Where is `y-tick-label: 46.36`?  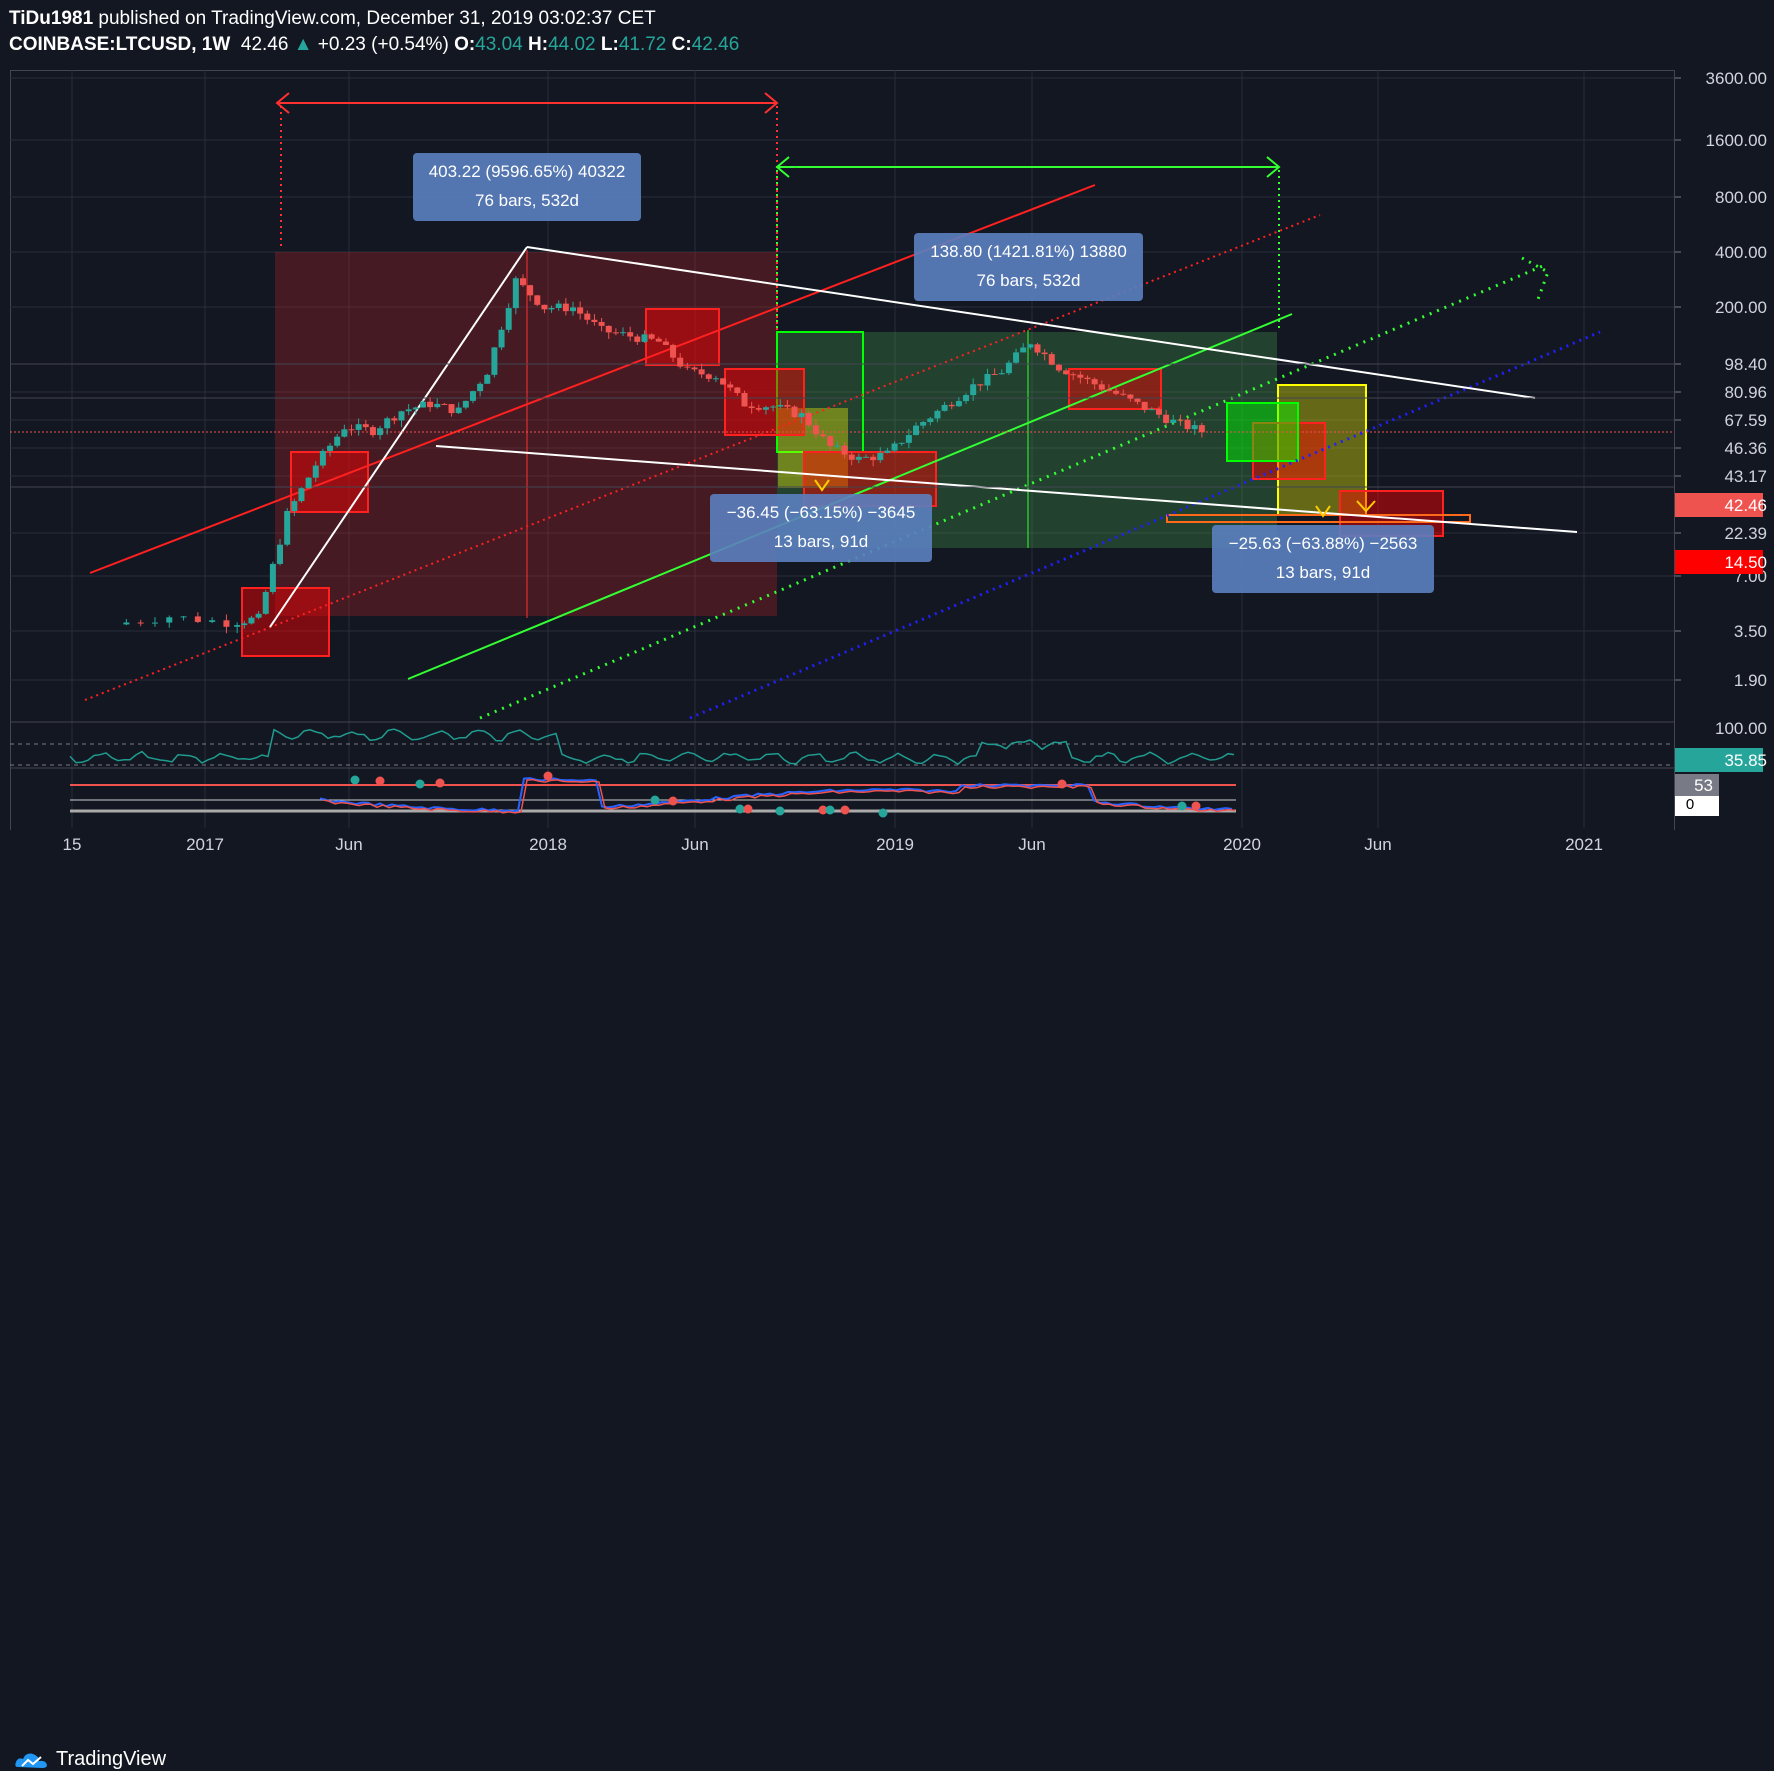
y-tick-label: 46.36 is located at coordinates (1745, 448).